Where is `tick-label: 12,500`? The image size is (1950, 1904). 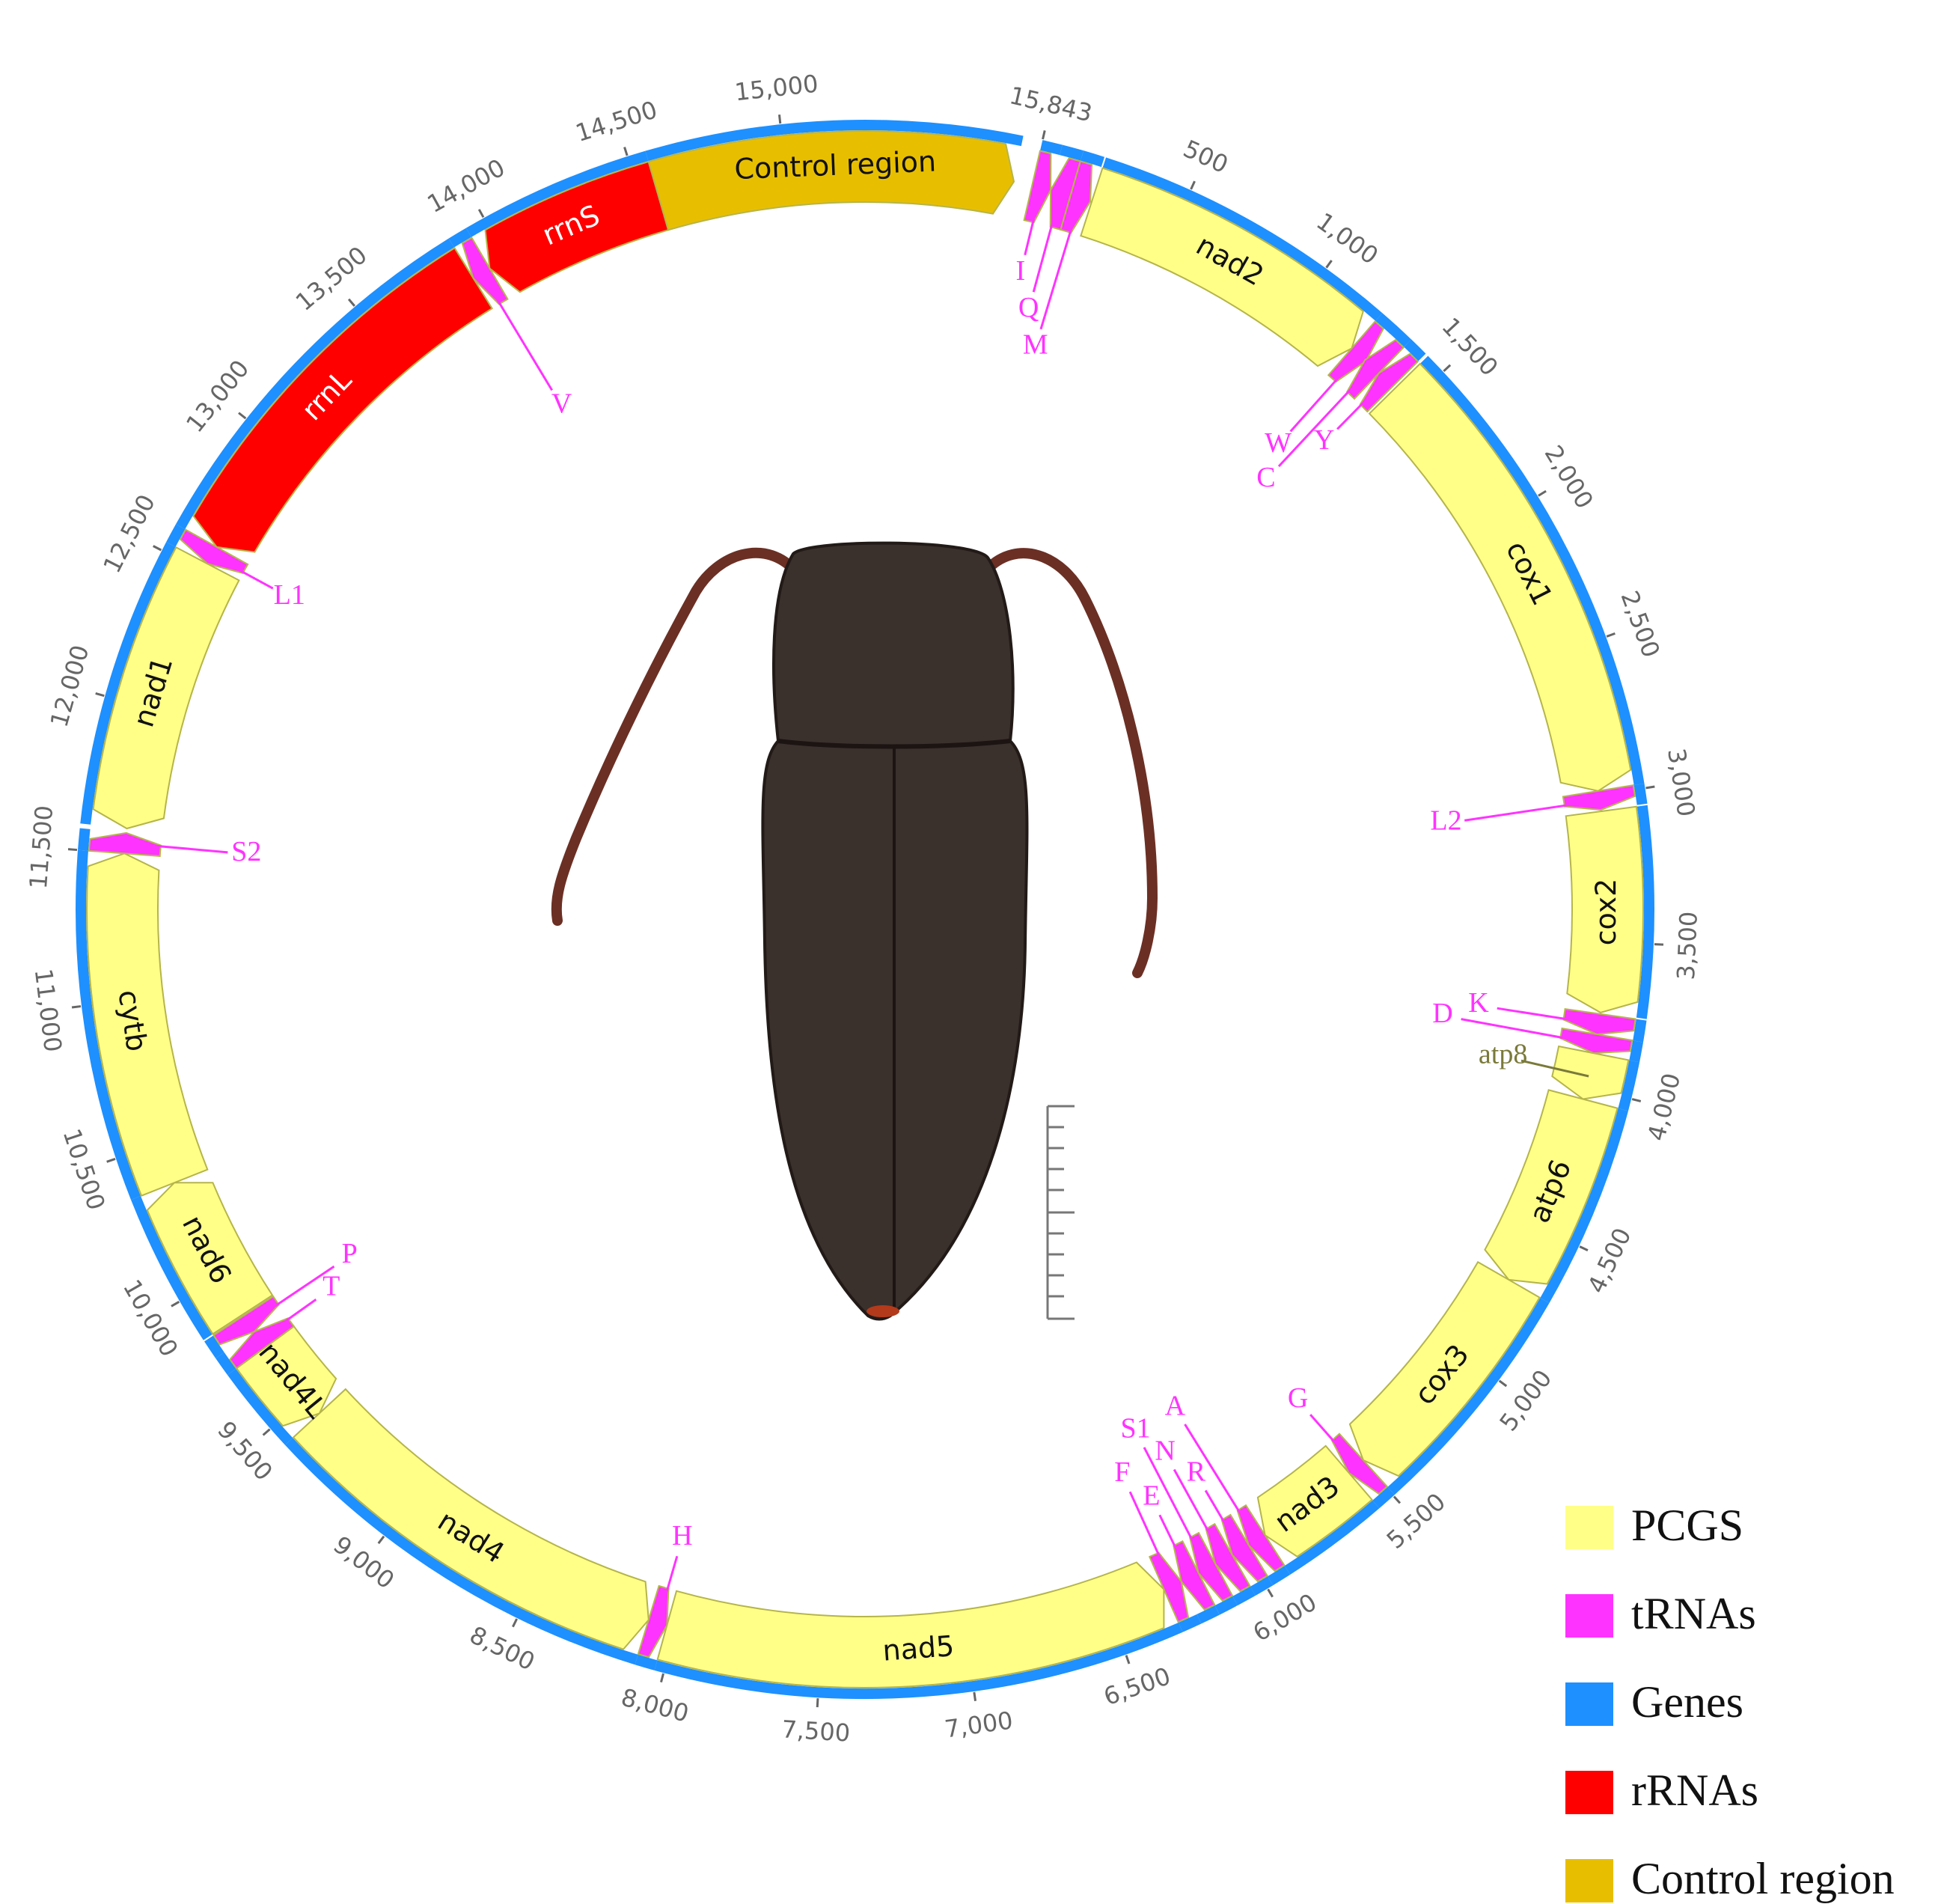
tick-label: 12,500 is located at coordinates (129, 534).